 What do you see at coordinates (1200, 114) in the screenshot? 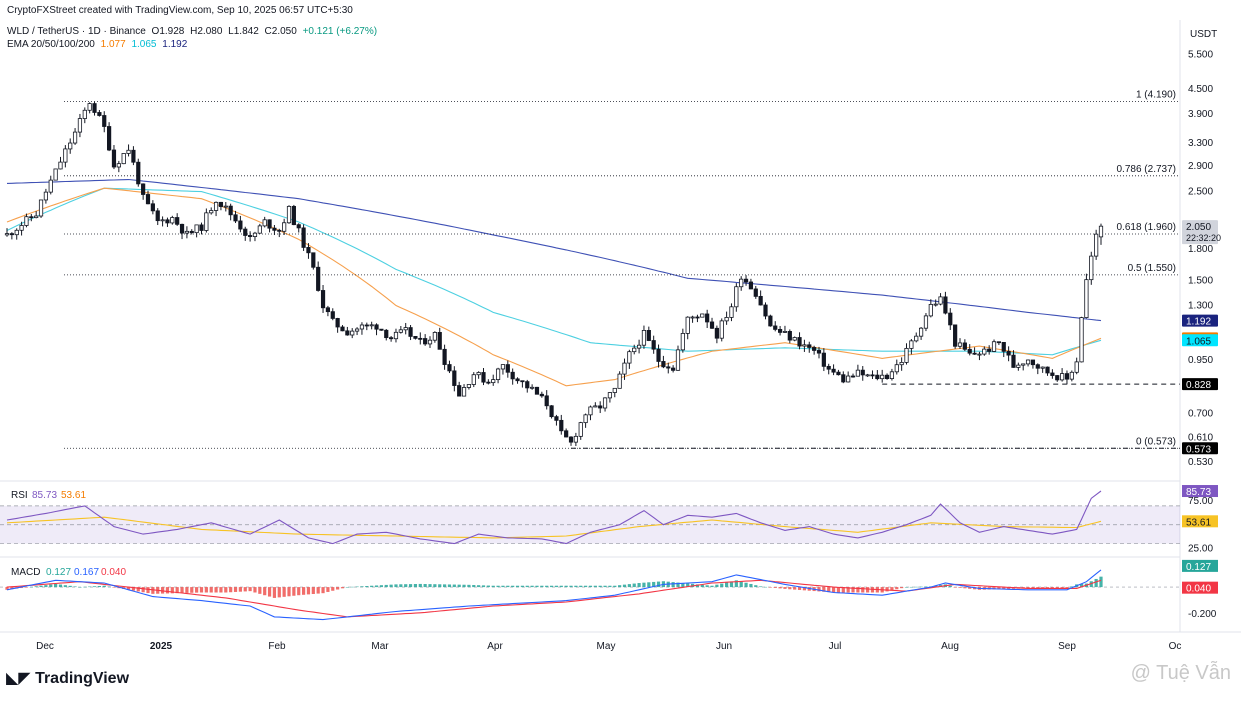
I see `price-tick-label: 3.900` at bounding box center [1200, 114].